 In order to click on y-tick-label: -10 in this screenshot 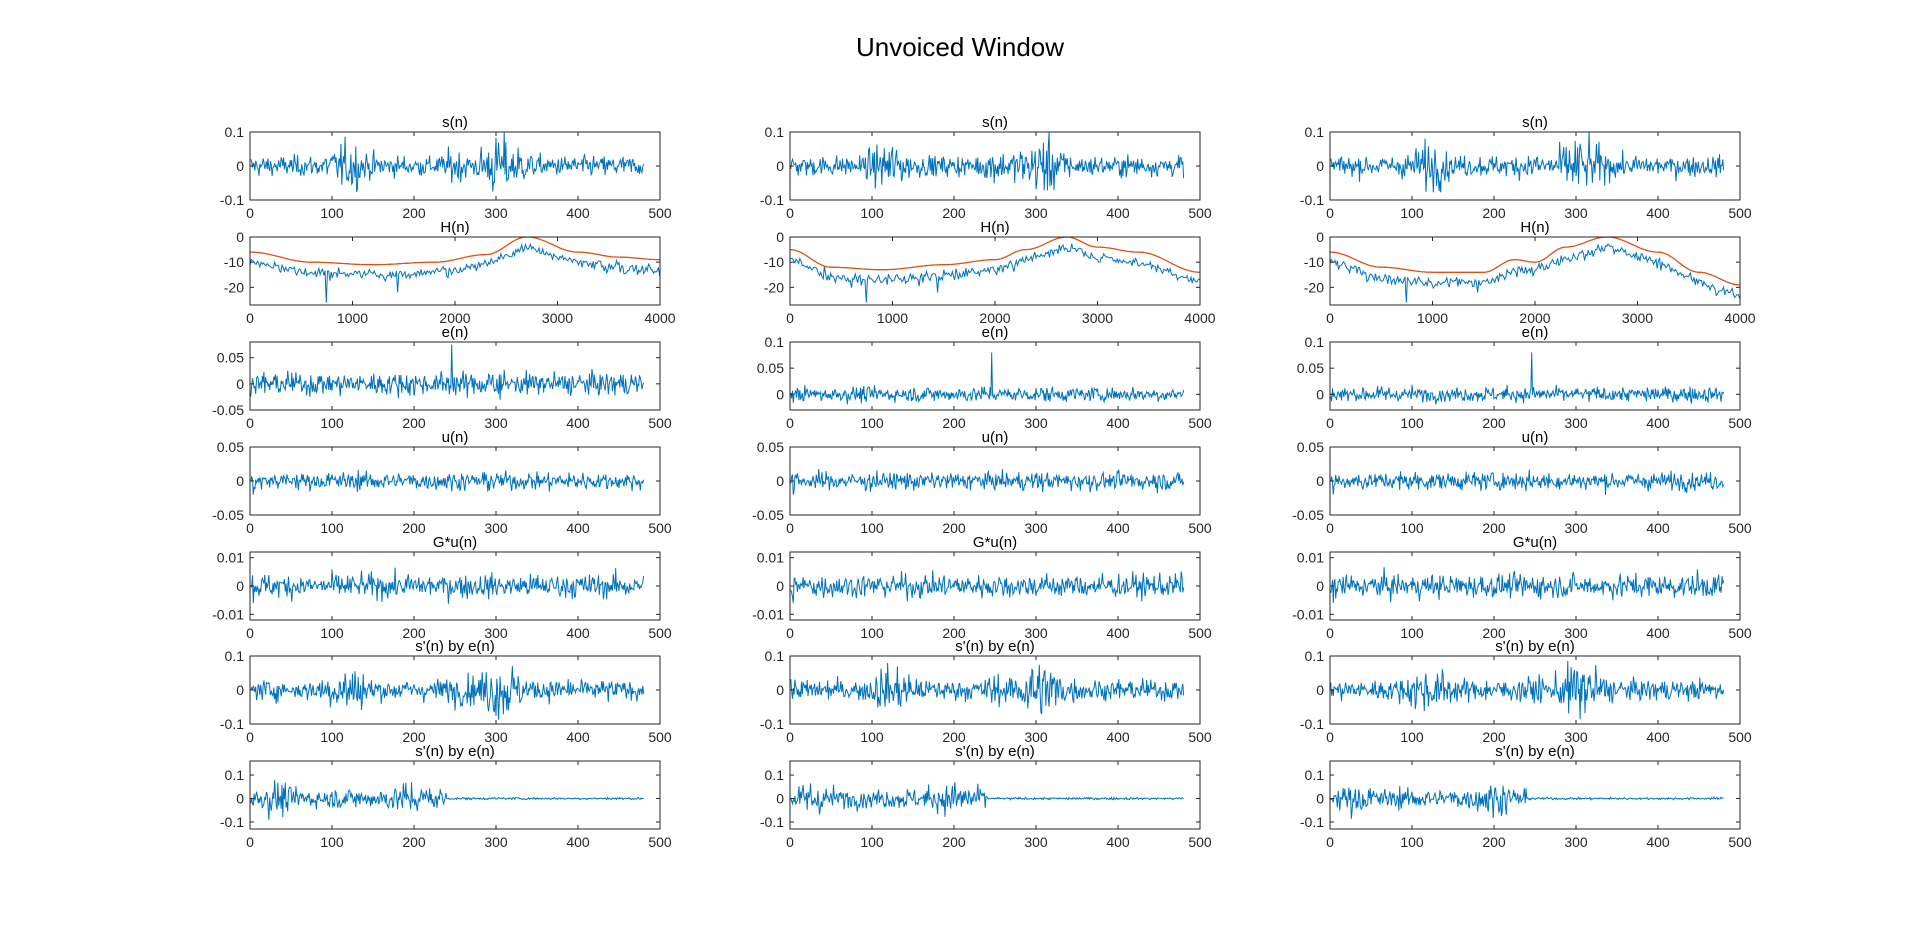, I will do `click(234, 262)`.